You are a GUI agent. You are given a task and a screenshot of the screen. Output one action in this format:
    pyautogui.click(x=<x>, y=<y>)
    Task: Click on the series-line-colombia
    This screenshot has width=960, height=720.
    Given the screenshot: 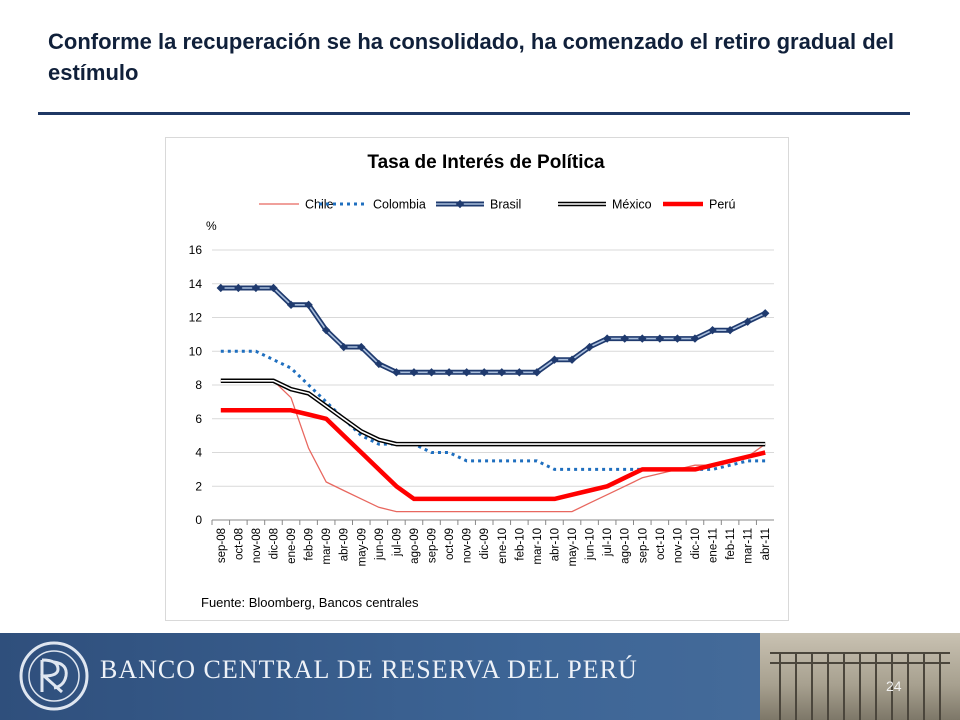 What is the action you would take?
    pyautogui.click(x=493, y=410)
    